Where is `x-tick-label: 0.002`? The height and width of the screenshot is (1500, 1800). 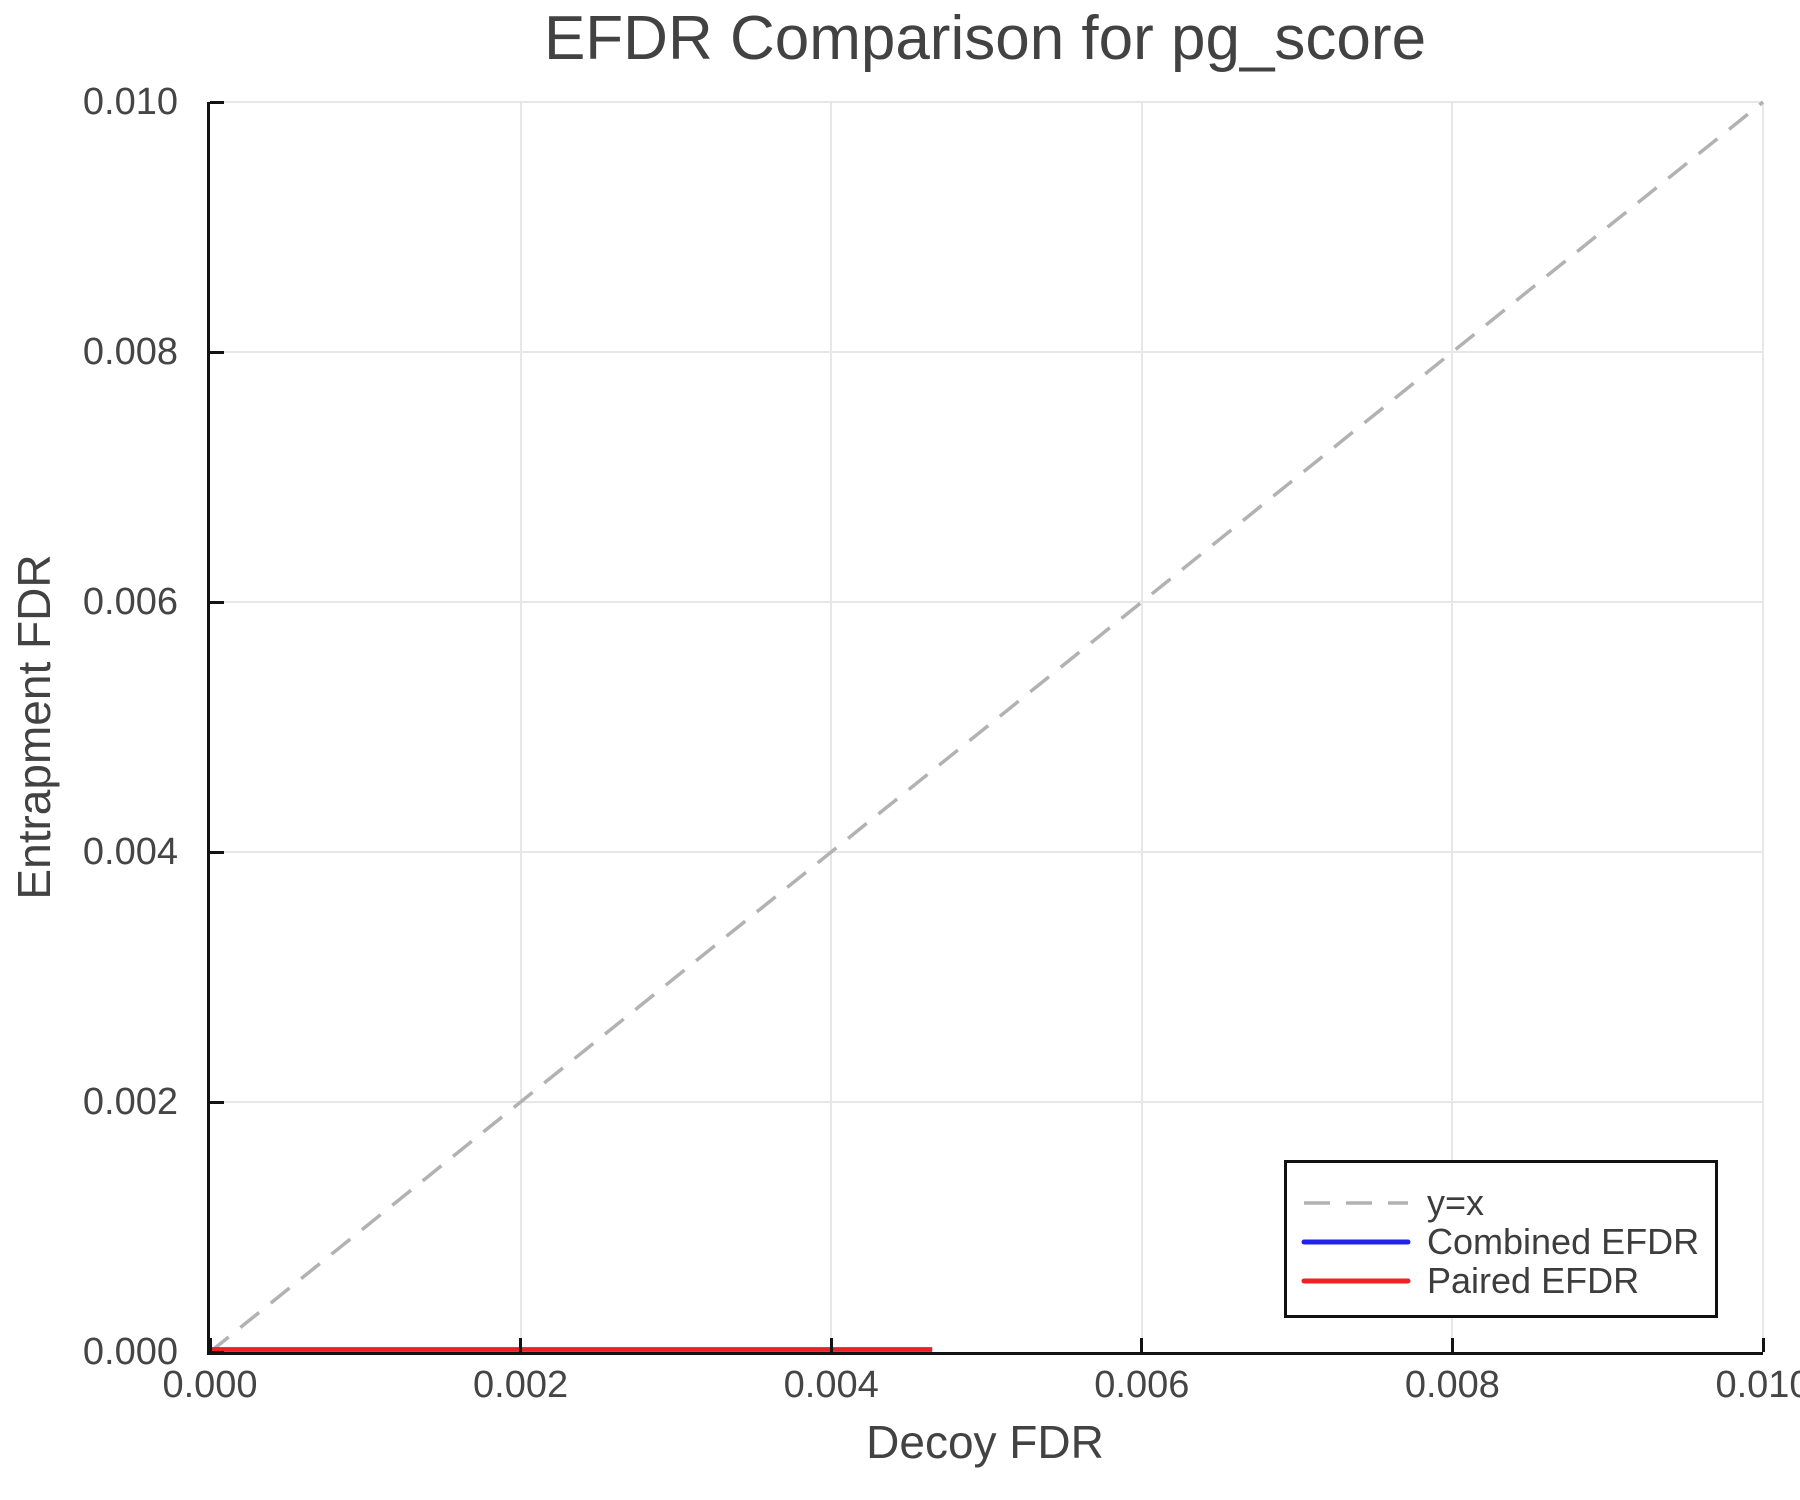 x-tick-label: 0.002 is located at coordinates (521, 1385).